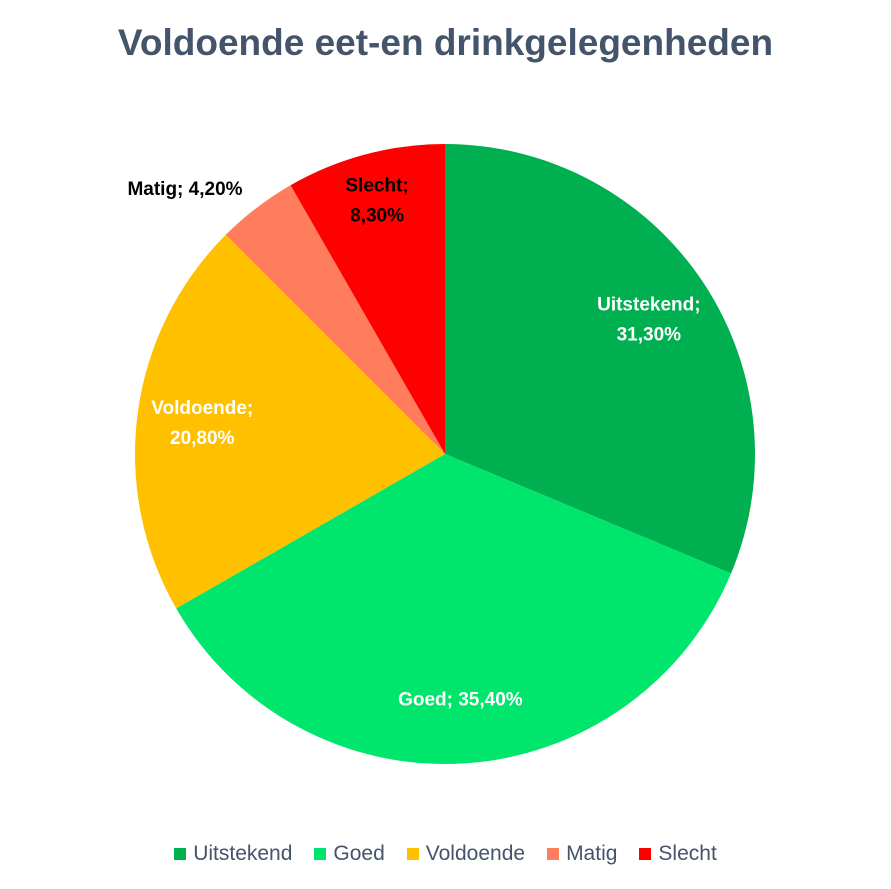  Describe the element at coordinates (243, 853) in the screenshot. I see `legend-label: Uitstekend` at that location.